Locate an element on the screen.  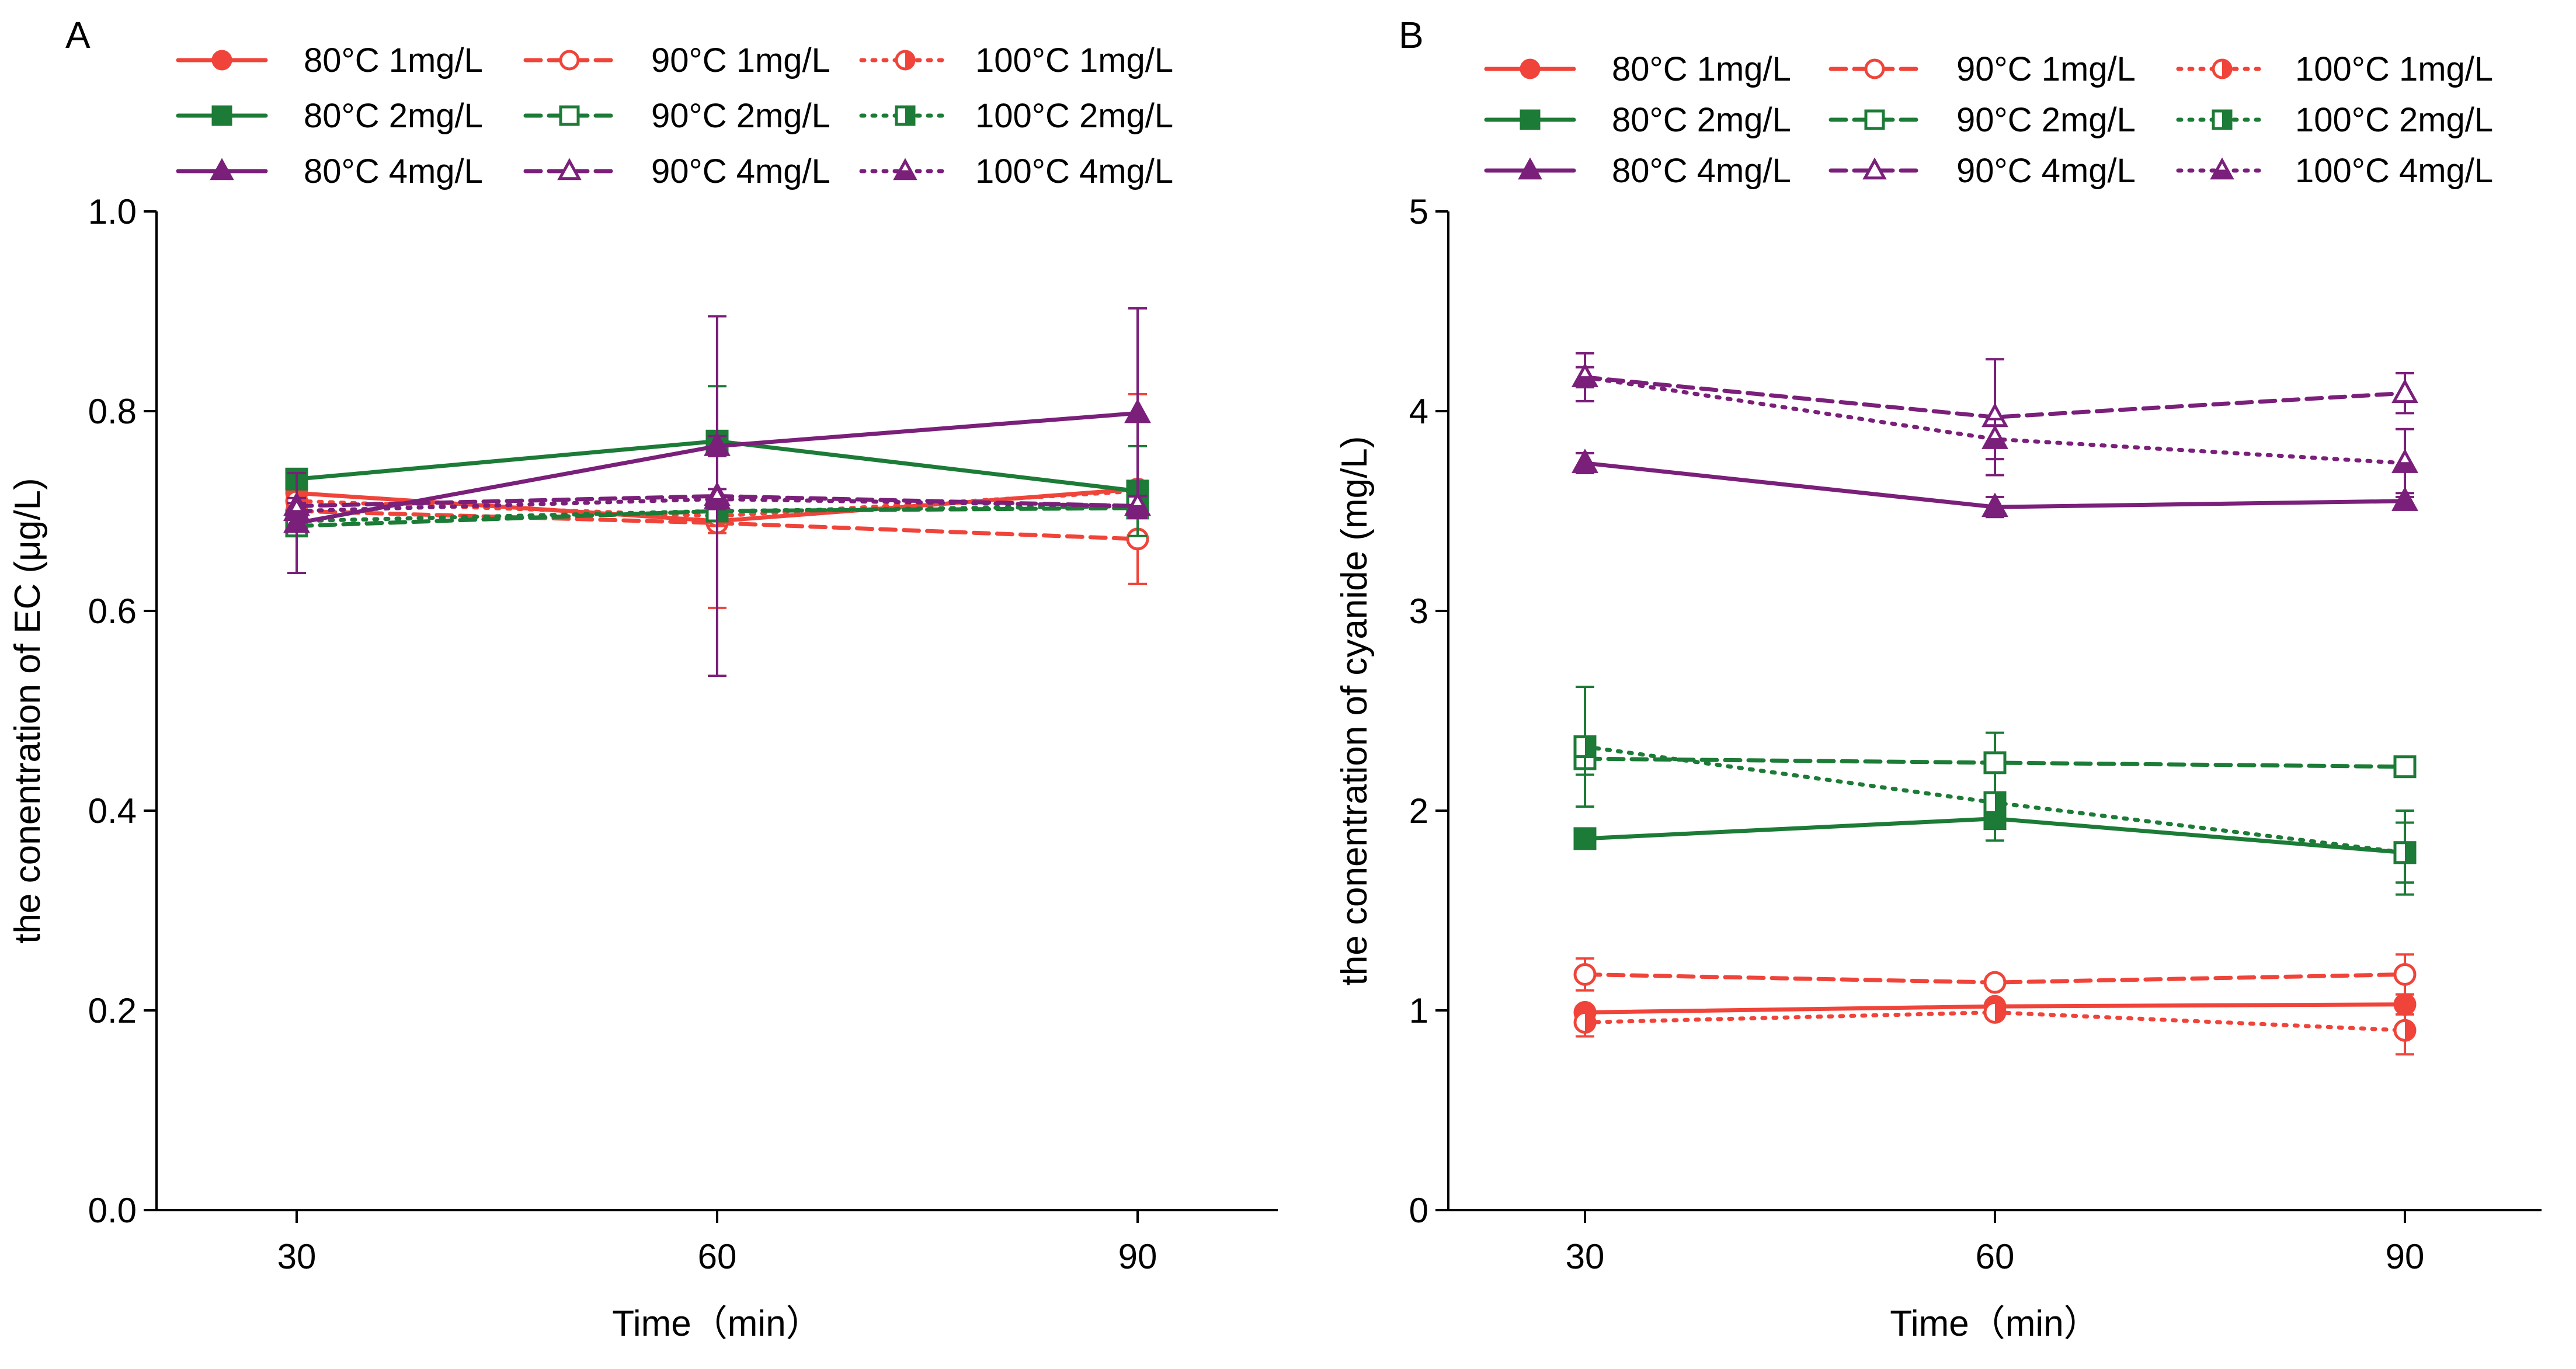
x-tick-label: 90 is located at coordinates (2406, 1256).